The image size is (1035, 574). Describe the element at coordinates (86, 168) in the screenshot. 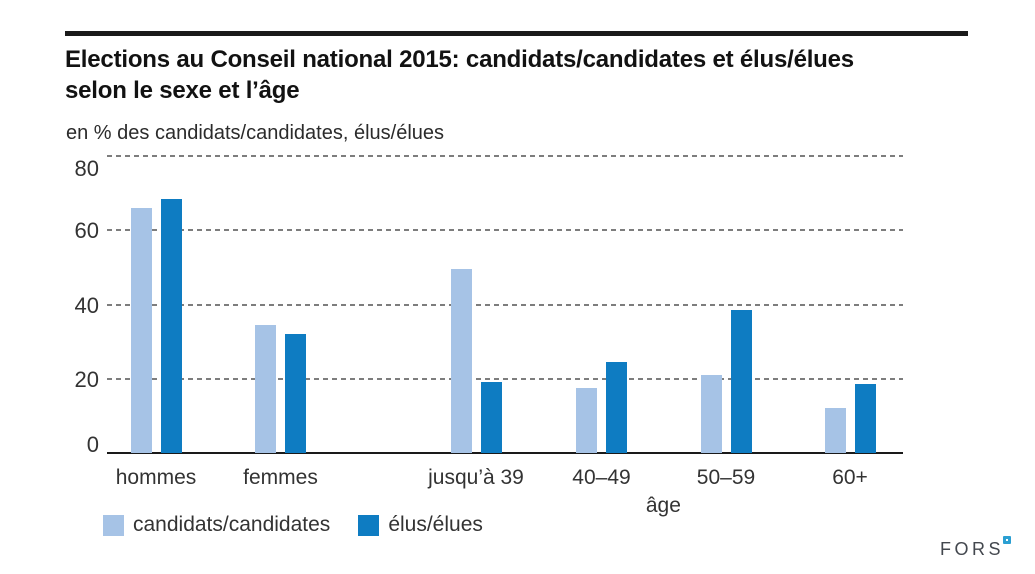

I see `y-tick-label-80: 80` at that location.